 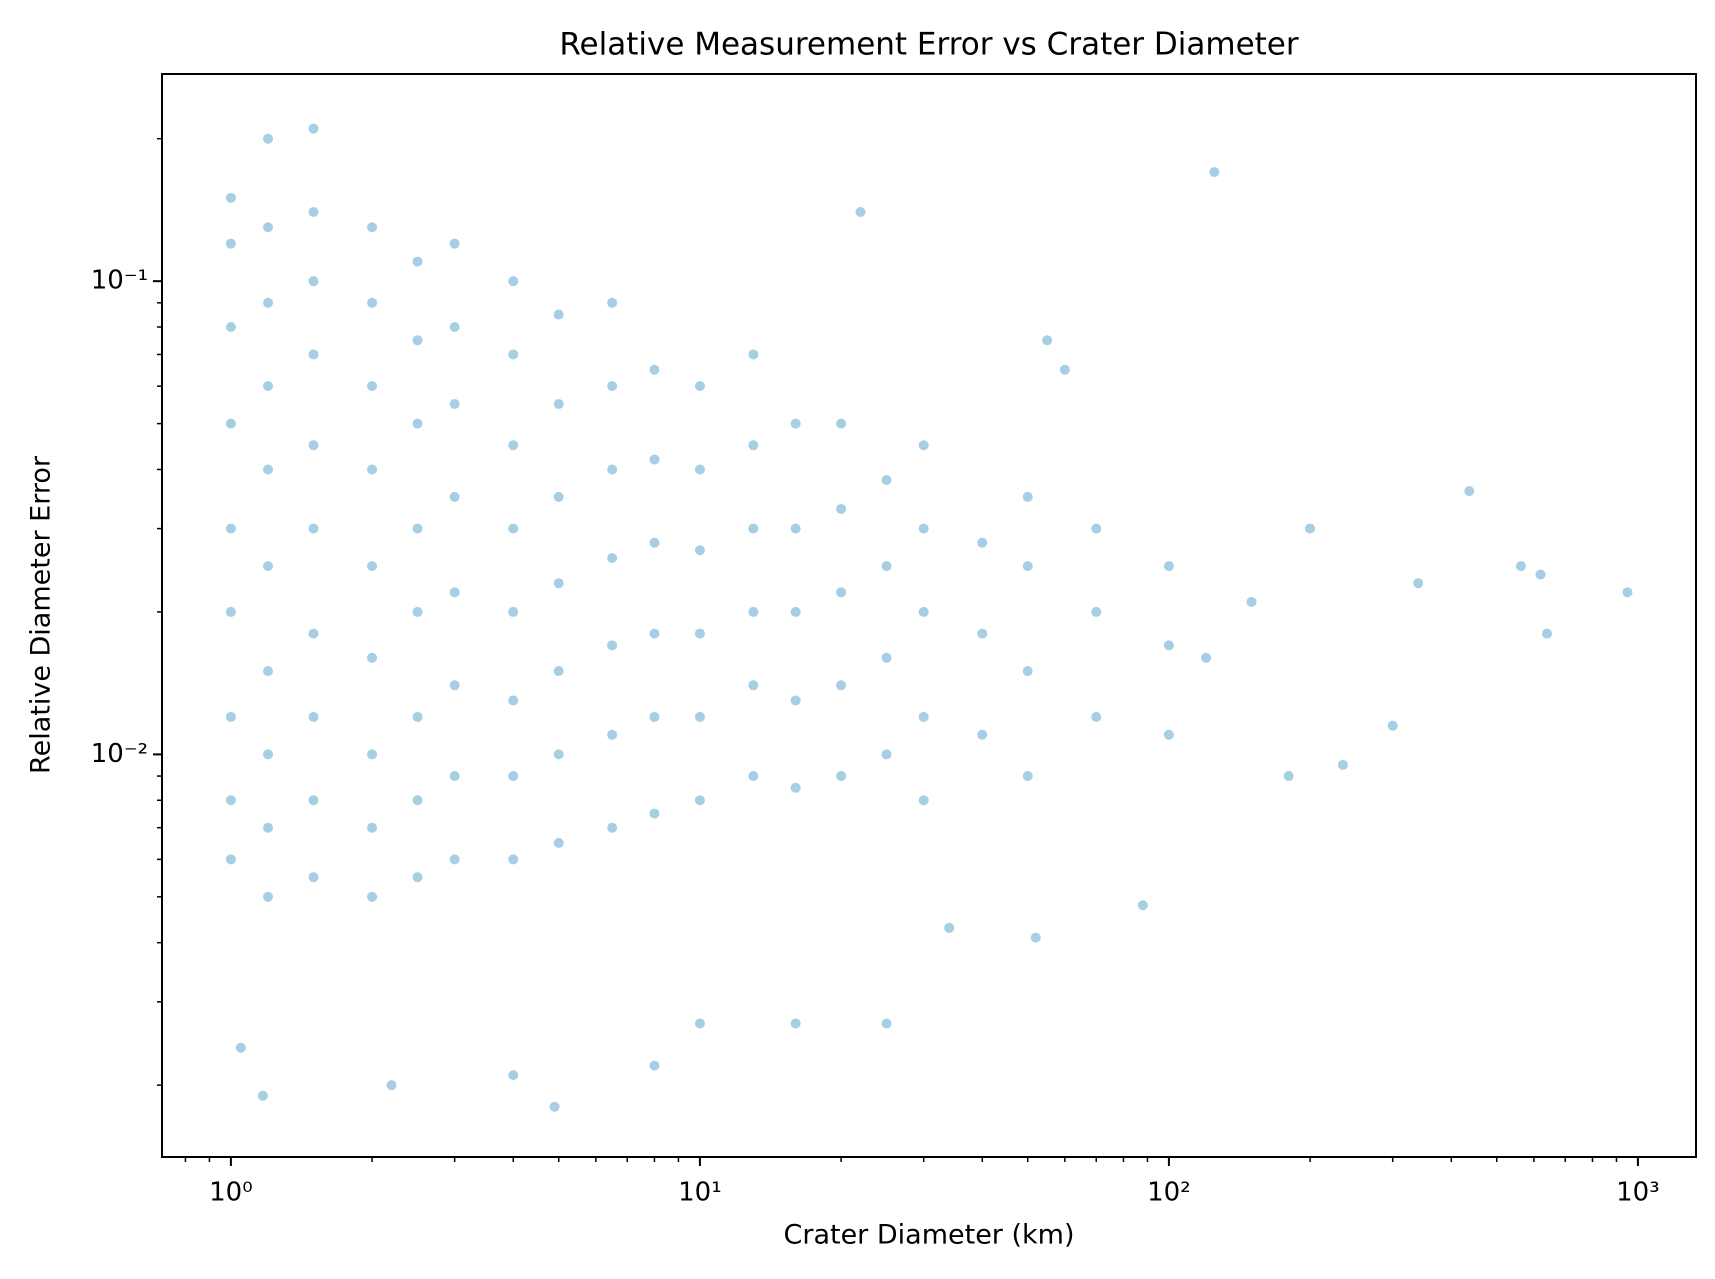 I want to click on x-tick-label: 10¹, so click(x=700, y=1193).